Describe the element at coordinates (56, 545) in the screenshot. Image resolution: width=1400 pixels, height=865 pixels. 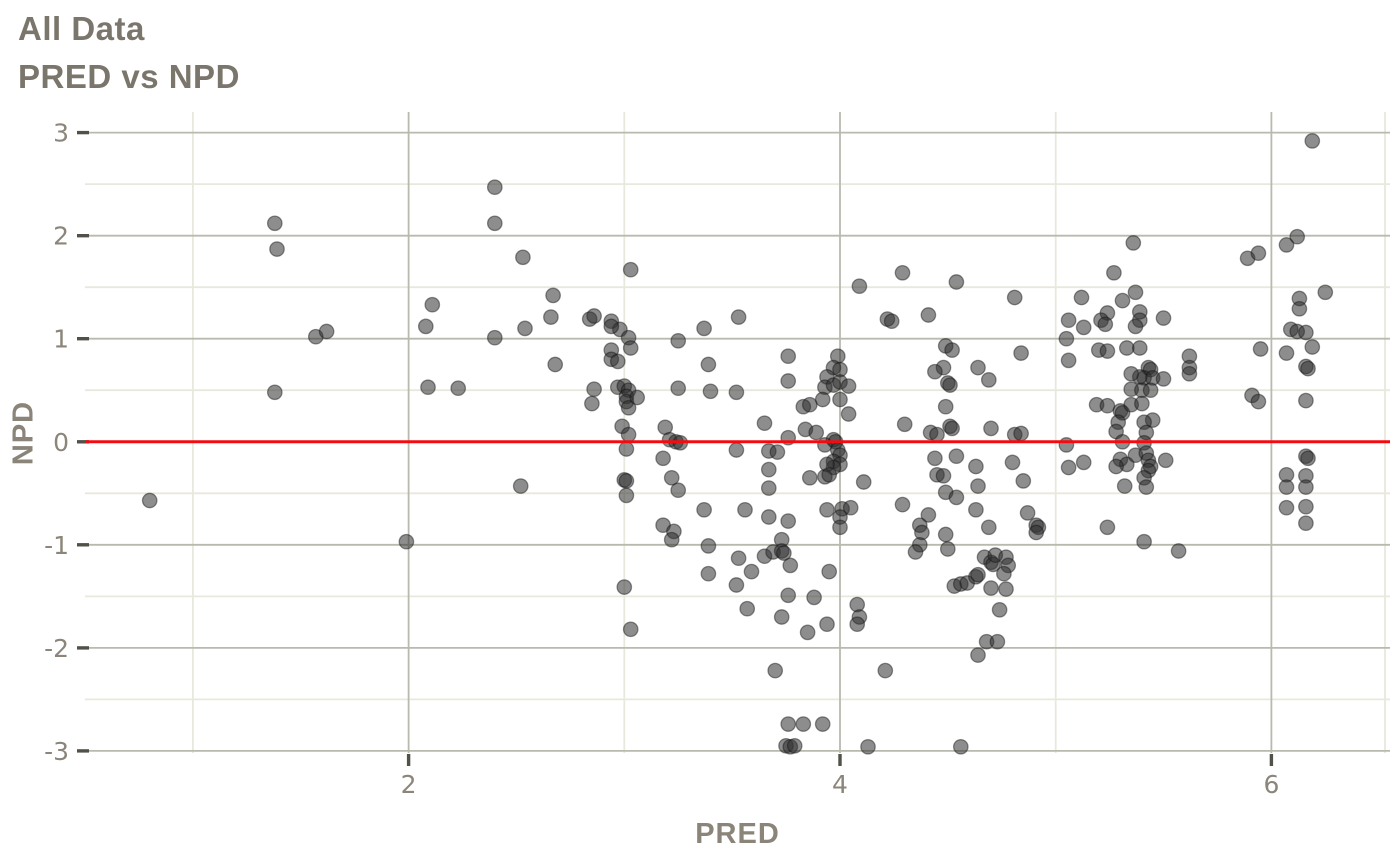
I see `y-tick-label: -1` at that location.